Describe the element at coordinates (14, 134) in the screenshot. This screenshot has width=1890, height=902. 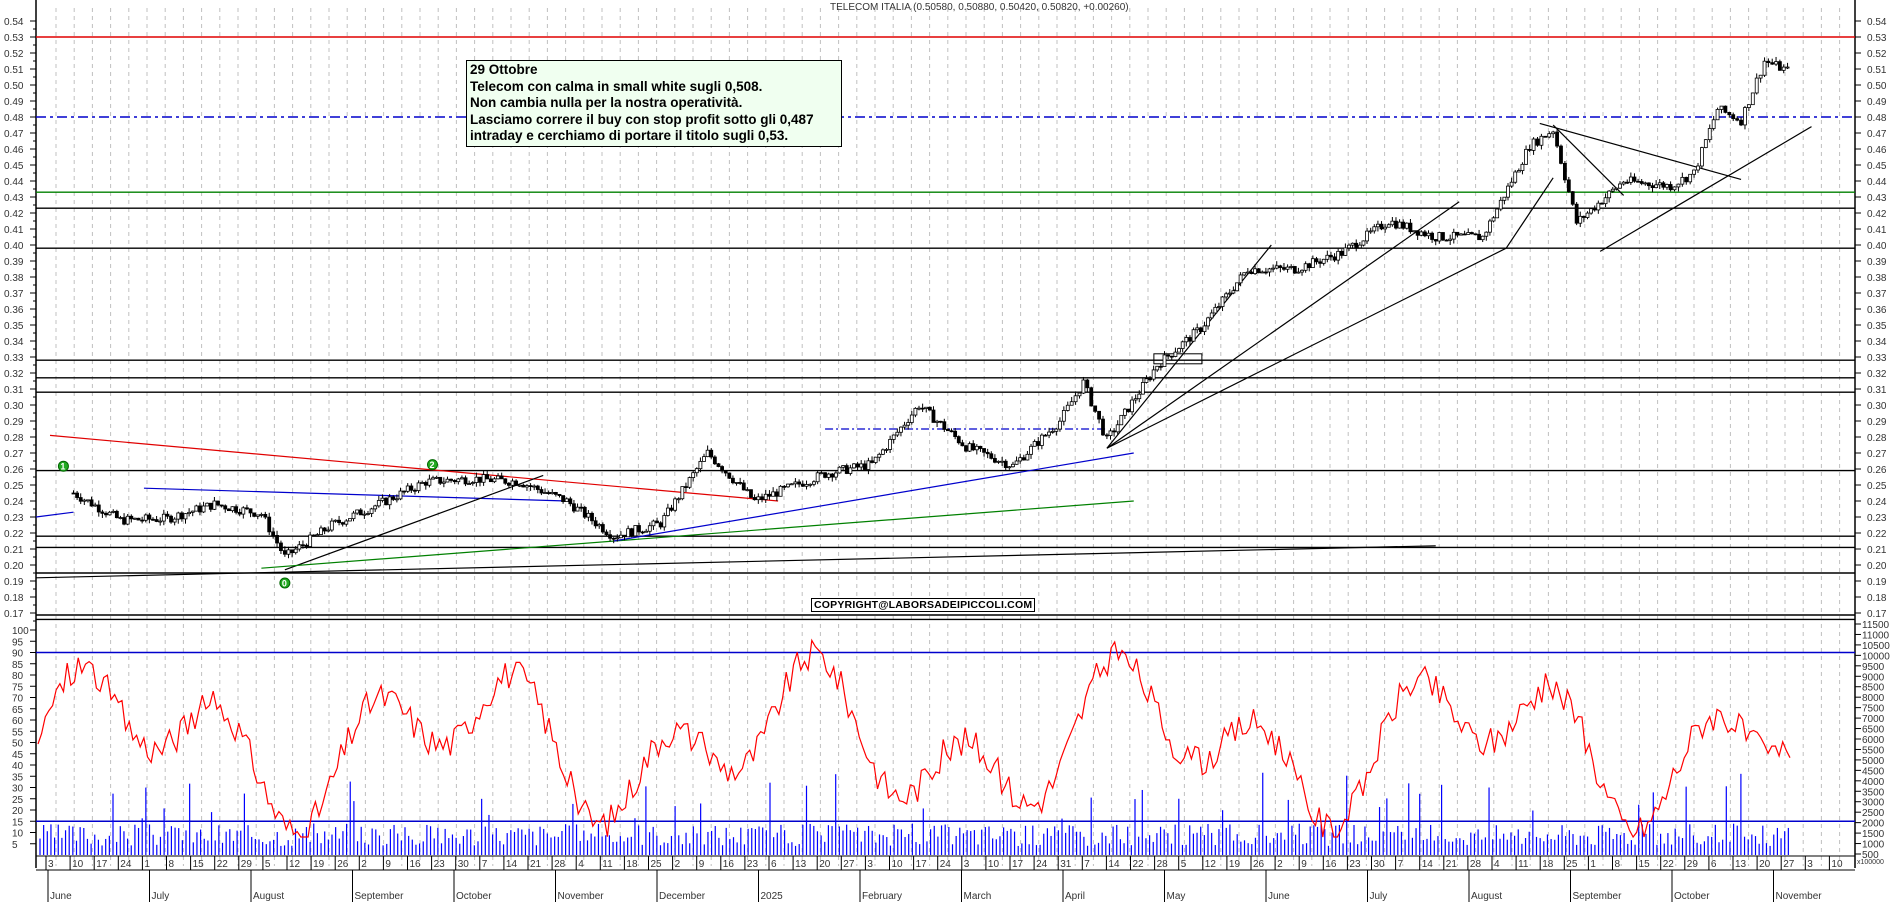
I see `svg-text: 0.47` at that location.